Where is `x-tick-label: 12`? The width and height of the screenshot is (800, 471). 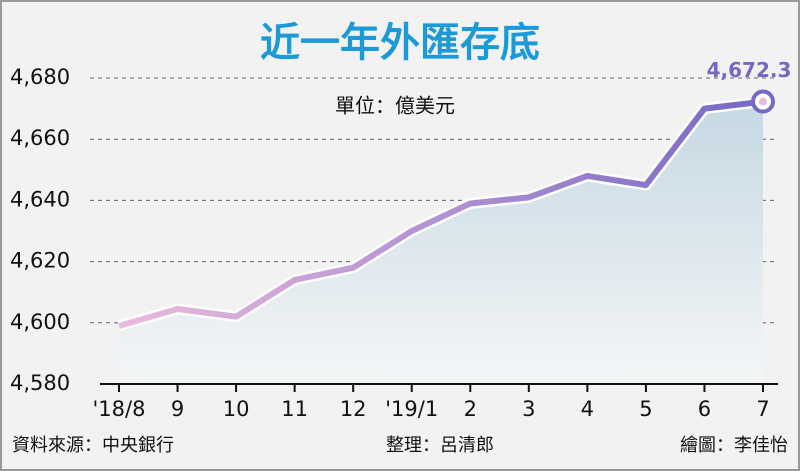 x-tick-label: 12 is located at coordinates (353, 409).